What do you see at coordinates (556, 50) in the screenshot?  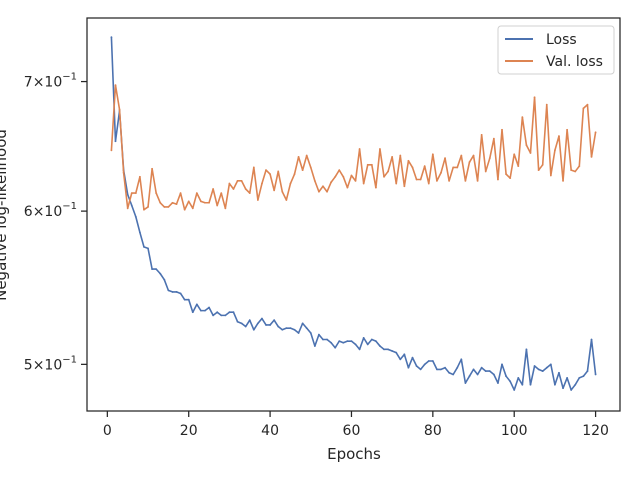 I see `legend: Loss Val. loss` at bounding box center [556, 50].